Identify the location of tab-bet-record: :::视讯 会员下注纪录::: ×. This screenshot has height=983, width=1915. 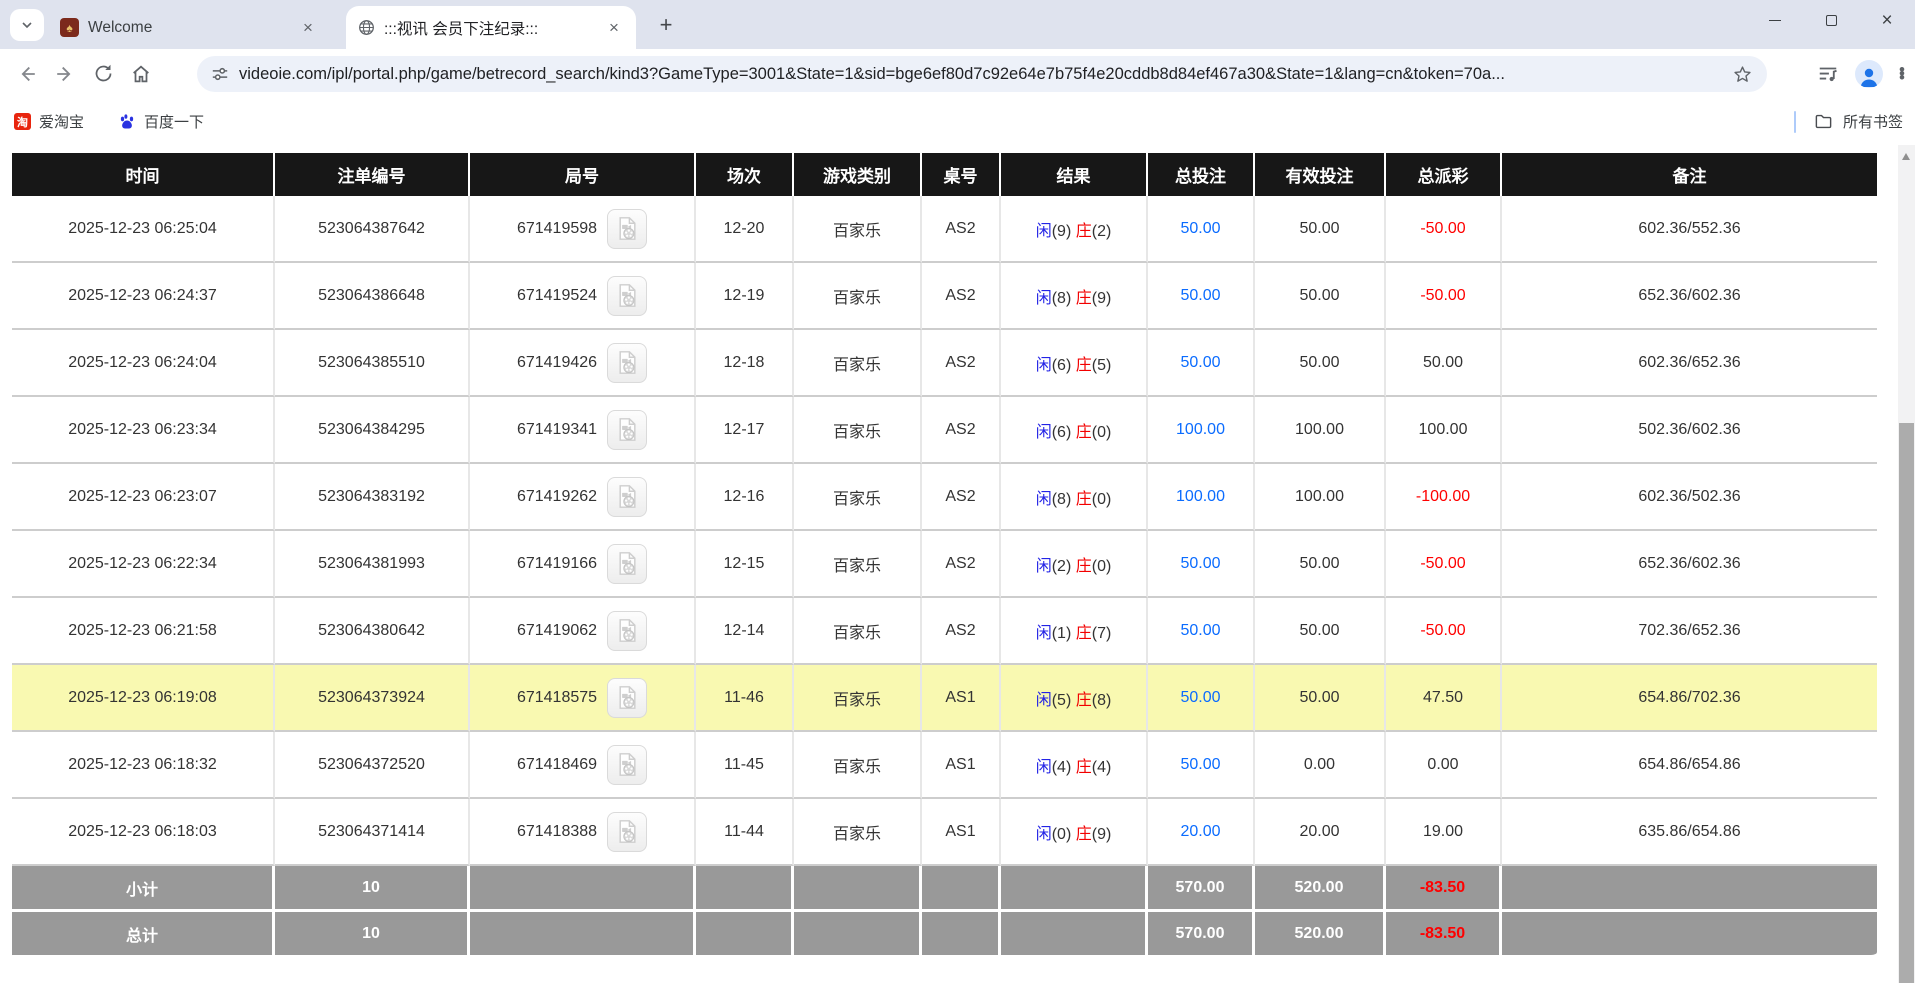
(491, 27).